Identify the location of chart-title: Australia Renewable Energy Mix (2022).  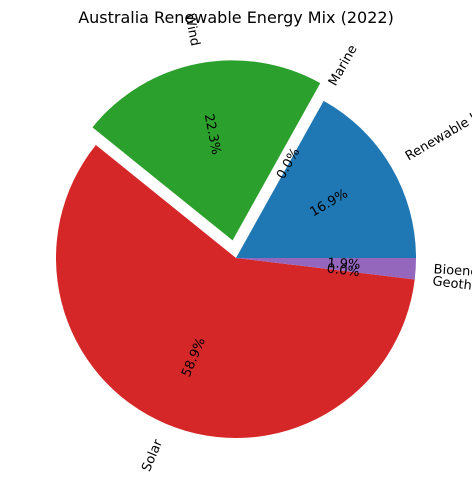
(236, 17).